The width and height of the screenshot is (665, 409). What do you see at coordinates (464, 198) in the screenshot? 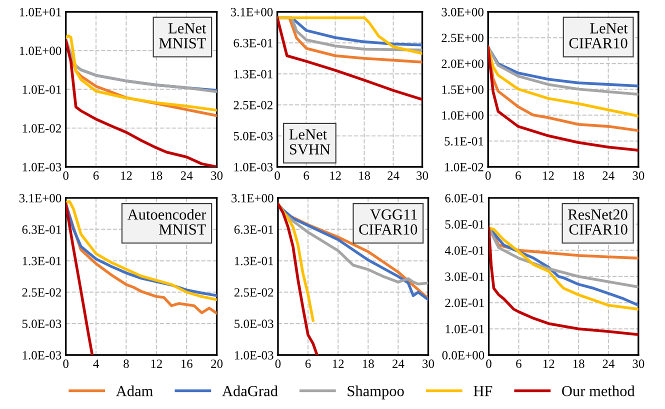
I see `y-tick-label: 6.0E-01` at bounding box center [464, 198].